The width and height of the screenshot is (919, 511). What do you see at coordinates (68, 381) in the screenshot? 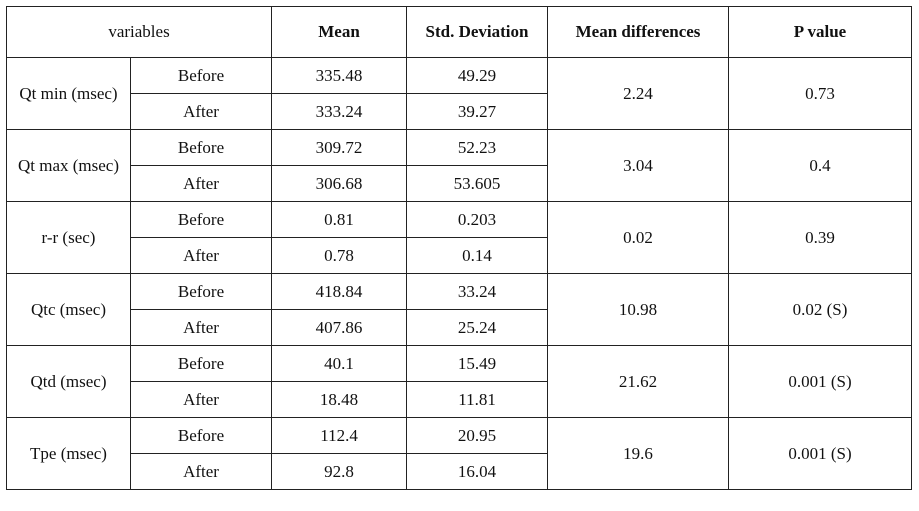
I see `variable-name: Qtd (msec)` at bounding box center [68, 381].